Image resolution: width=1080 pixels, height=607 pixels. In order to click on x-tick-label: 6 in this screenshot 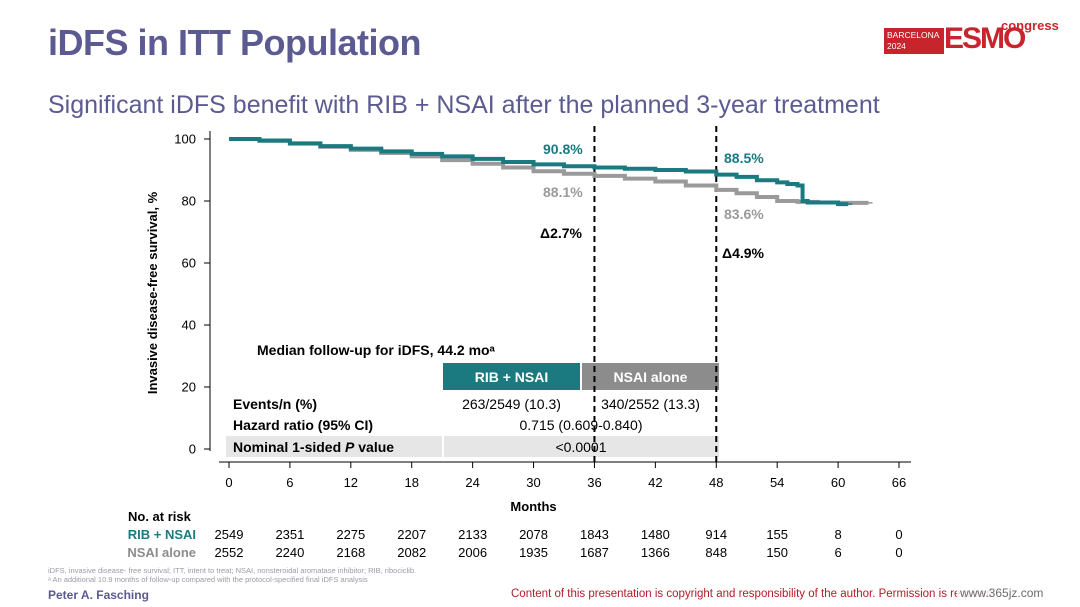, I will do `click(289, 482)`.